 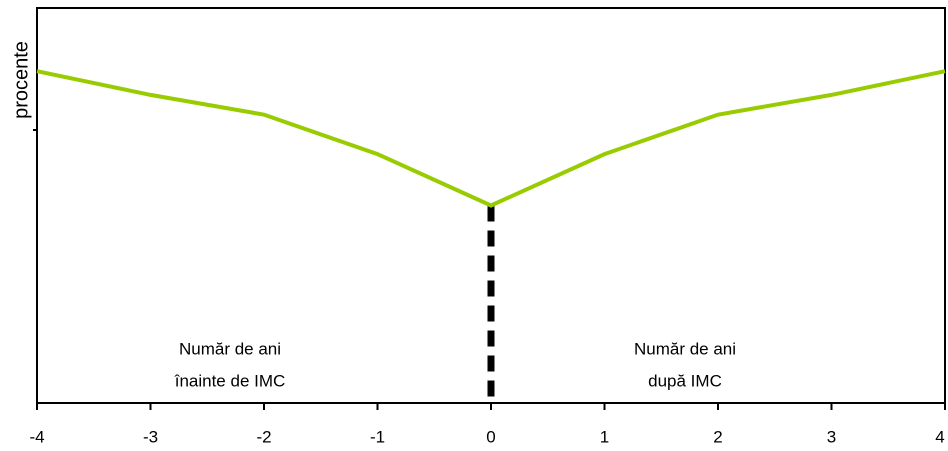 What do you see at coordinates (150, 436) in the screenshot?
I see `x-tick-label: -3` at bounding box center [150, 436].